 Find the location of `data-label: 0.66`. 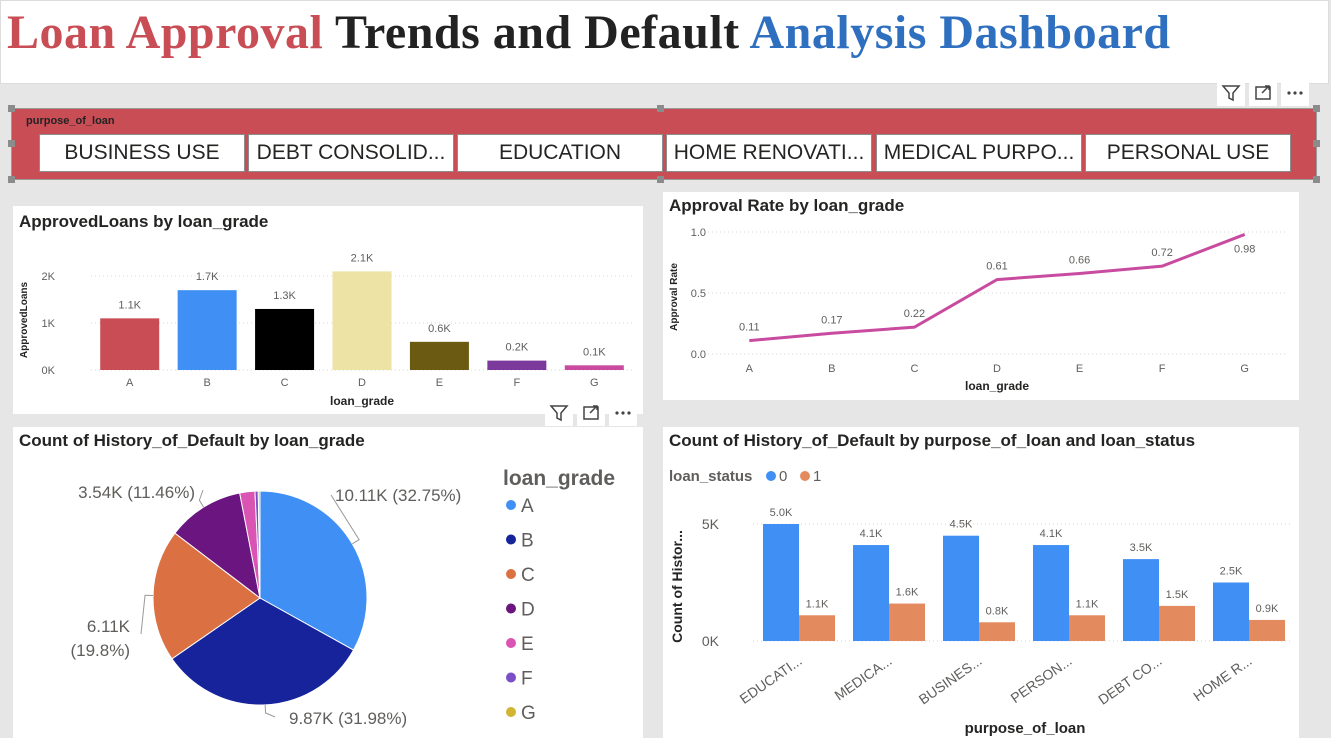

data-label: 0.66 is located at coordinates (1079, 260).